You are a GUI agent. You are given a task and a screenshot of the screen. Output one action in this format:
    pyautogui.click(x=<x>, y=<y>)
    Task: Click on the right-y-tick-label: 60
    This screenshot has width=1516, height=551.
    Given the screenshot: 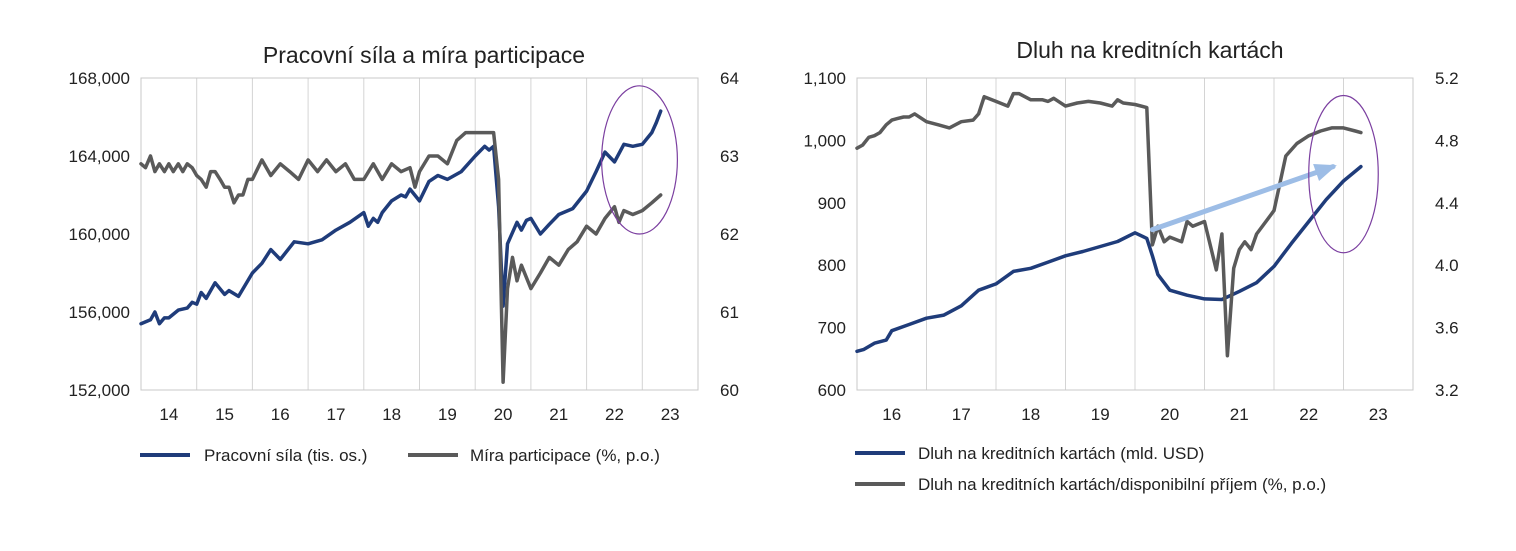 What is the action you would take?
    pyautogui.click(x=729, y=390)
    